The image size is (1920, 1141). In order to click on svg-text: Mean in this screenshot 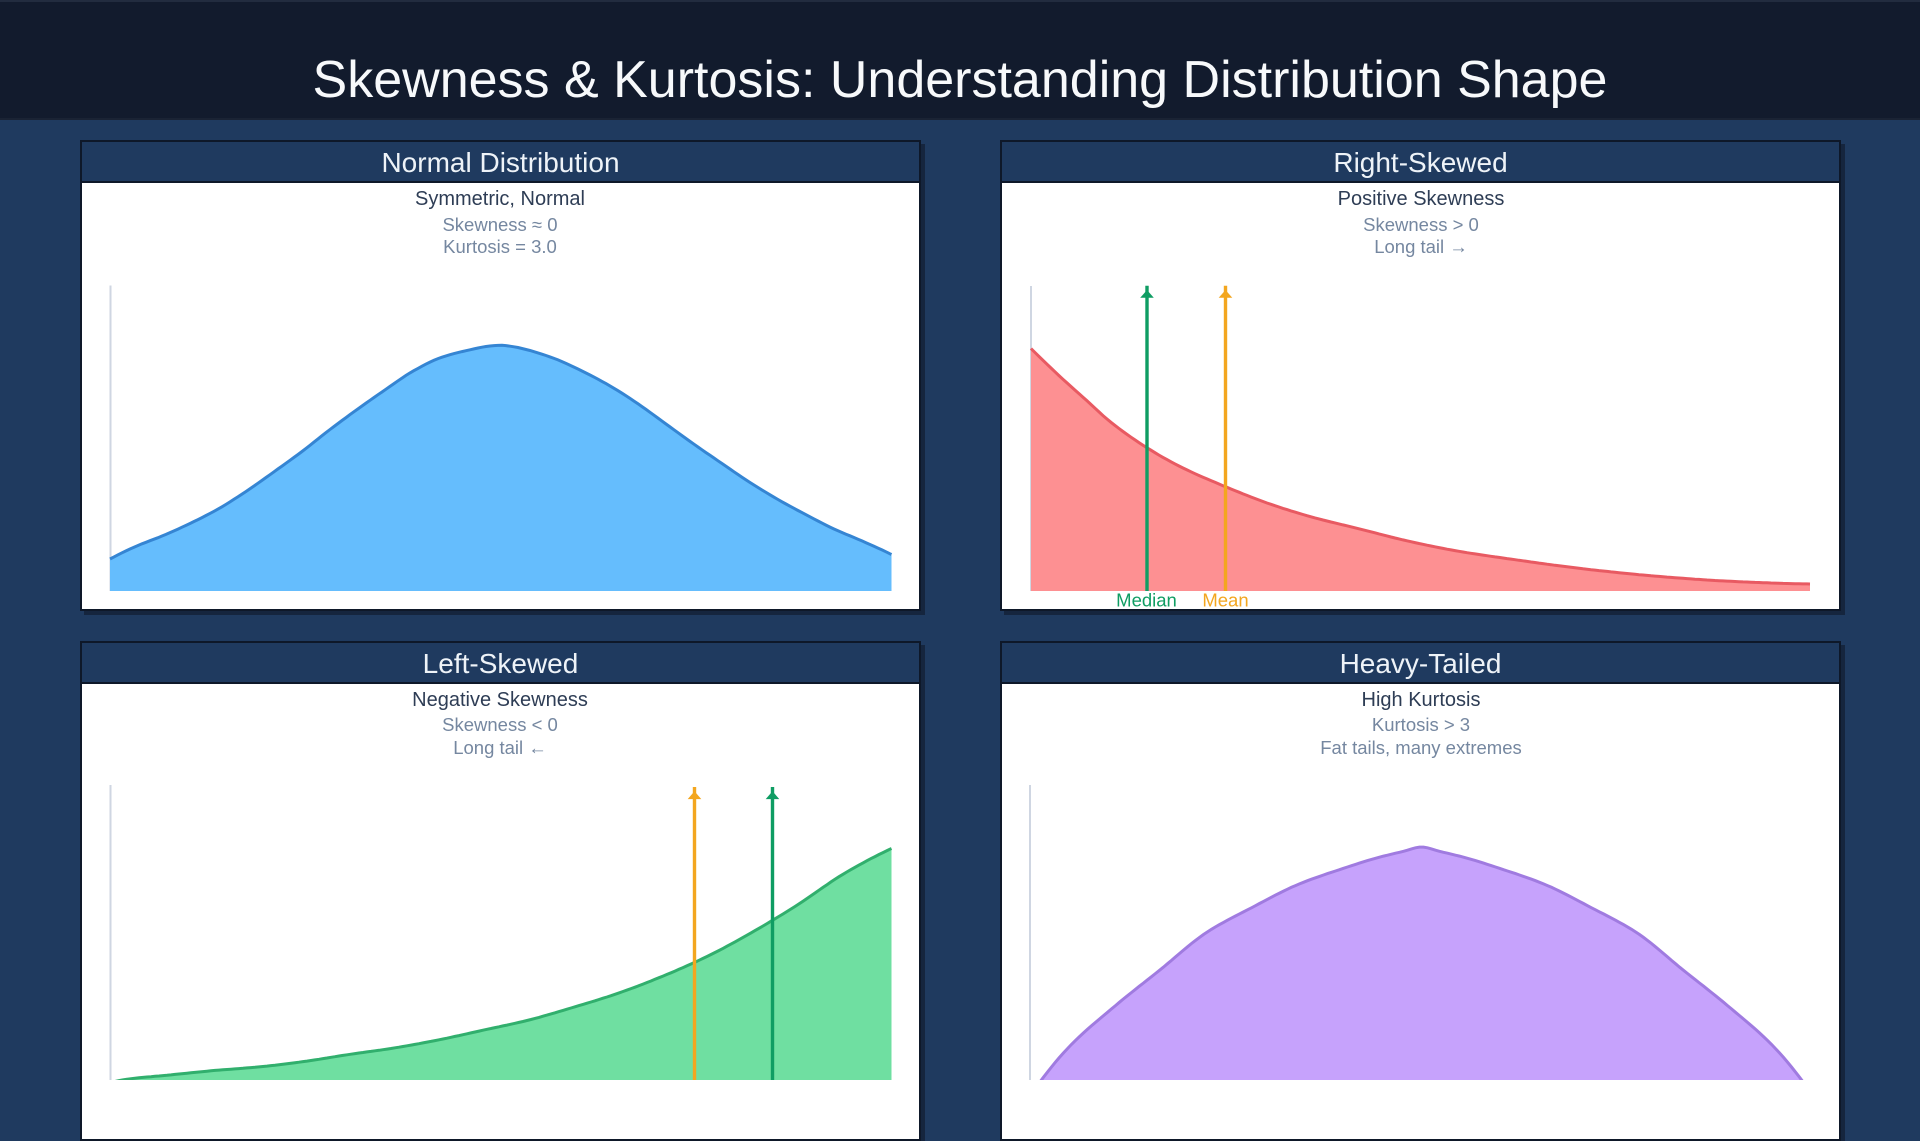, I will do `click(1225, 600)`.